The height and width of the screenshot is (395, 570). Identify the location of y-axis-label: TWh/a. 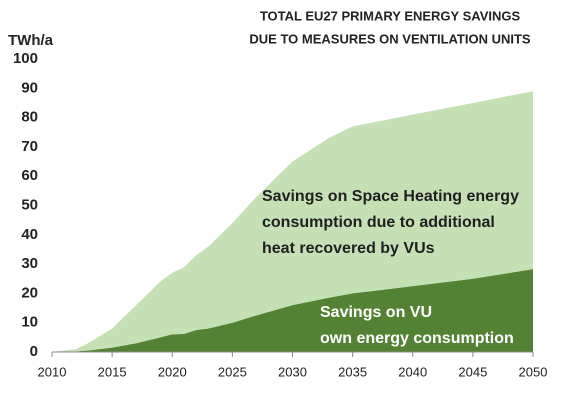
(31, 40).